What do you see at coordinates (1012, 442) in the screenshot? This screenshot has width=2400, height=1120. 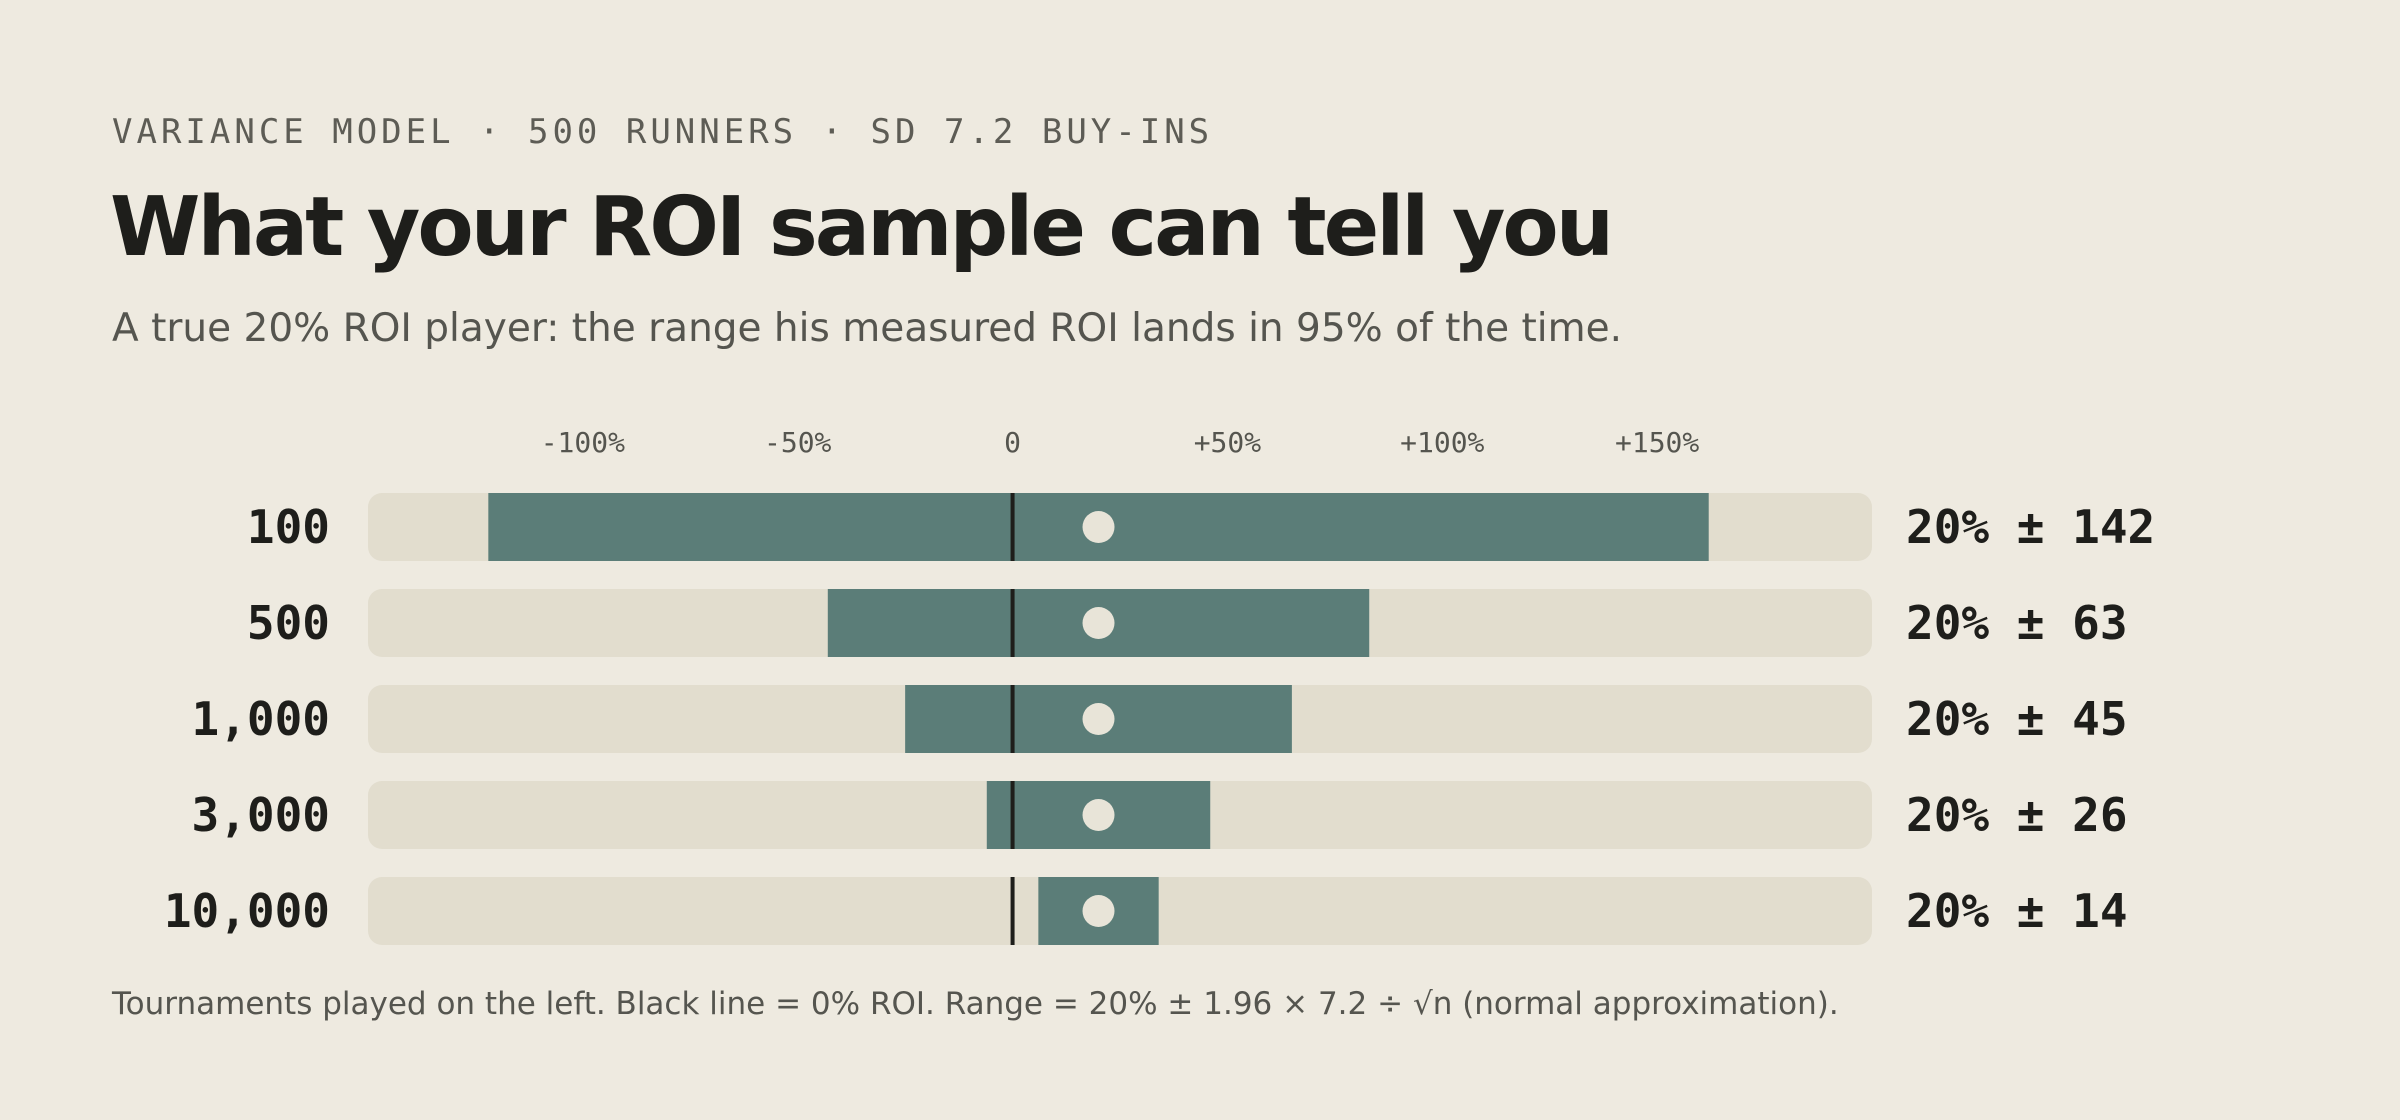 I see `x-tick-label: 0` at bounding box center [1012, 442].